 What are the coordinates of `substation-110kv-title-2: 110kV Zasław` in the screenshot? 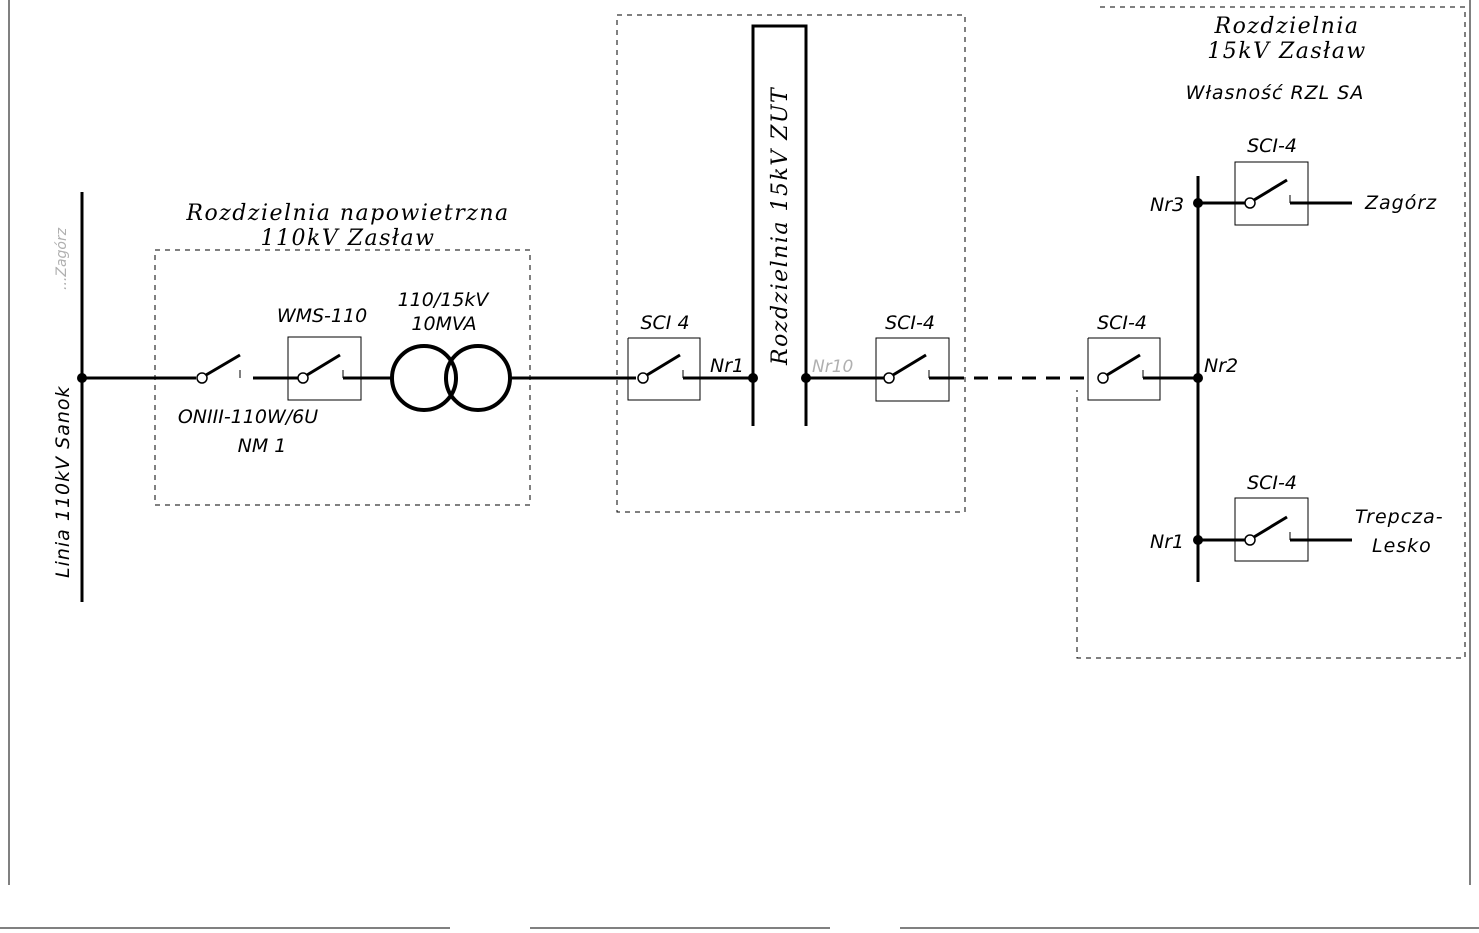 It's located at (348, 238).